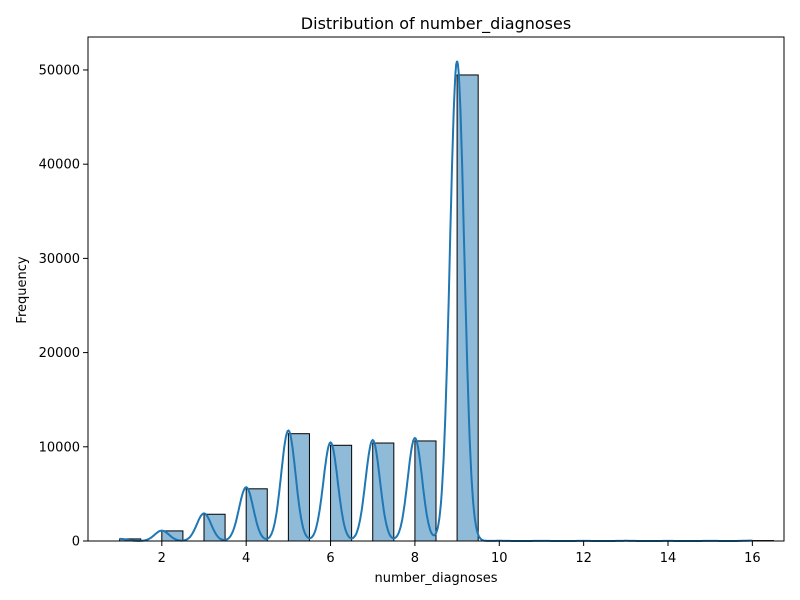  I want to click on y-tick-label: 30000, so click(59, 259).